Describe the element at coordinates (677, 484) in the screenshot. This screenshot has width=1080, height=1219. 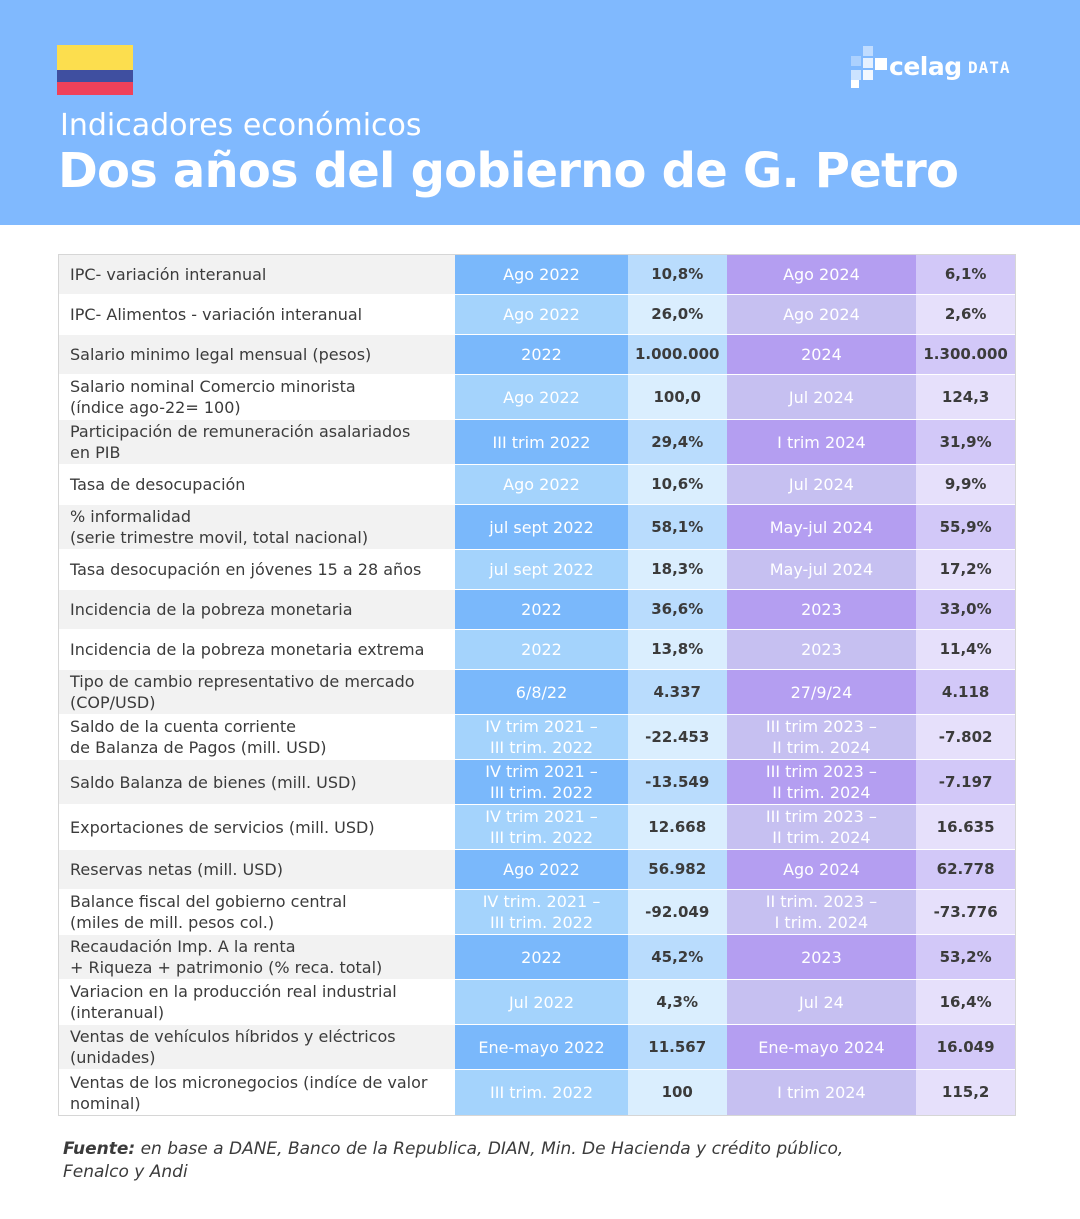
I see `value-2022: 10,6%` at that location.